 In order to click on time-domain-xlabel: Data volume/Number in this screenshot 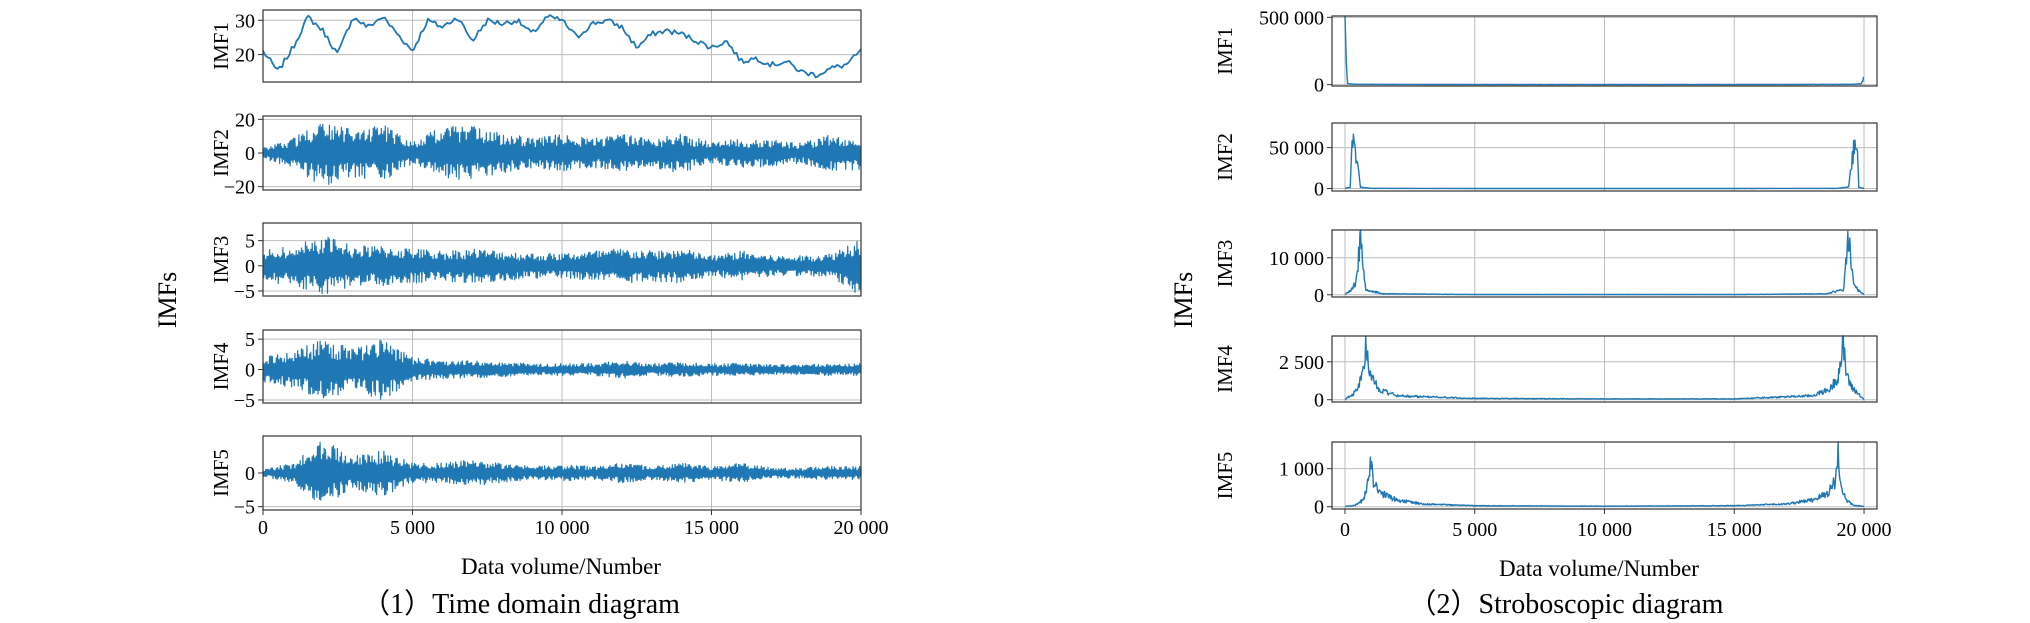, I will do `click(561, 566)`.